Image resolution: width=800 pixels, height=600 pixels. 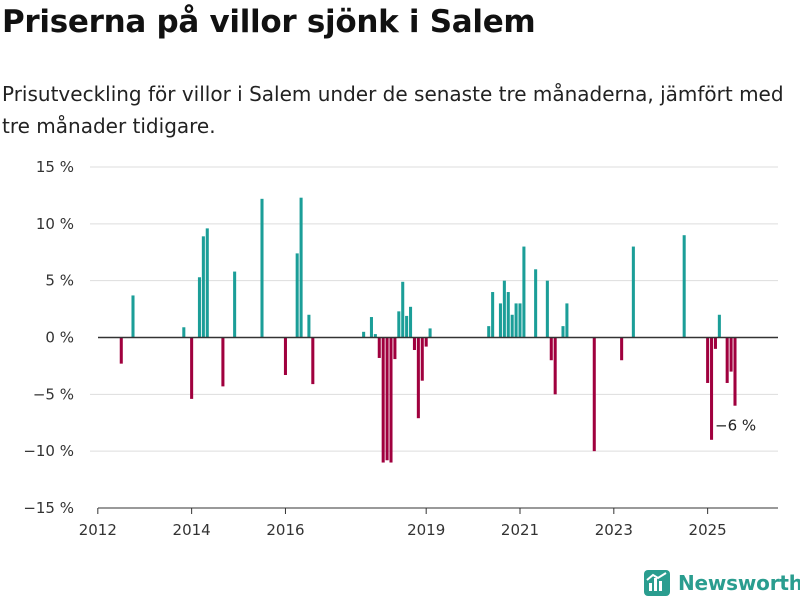 What do you see at coordinates (426, 530) in the screenshot?
I see `x-tick-label: 2019` at bounding box center [426, 530].